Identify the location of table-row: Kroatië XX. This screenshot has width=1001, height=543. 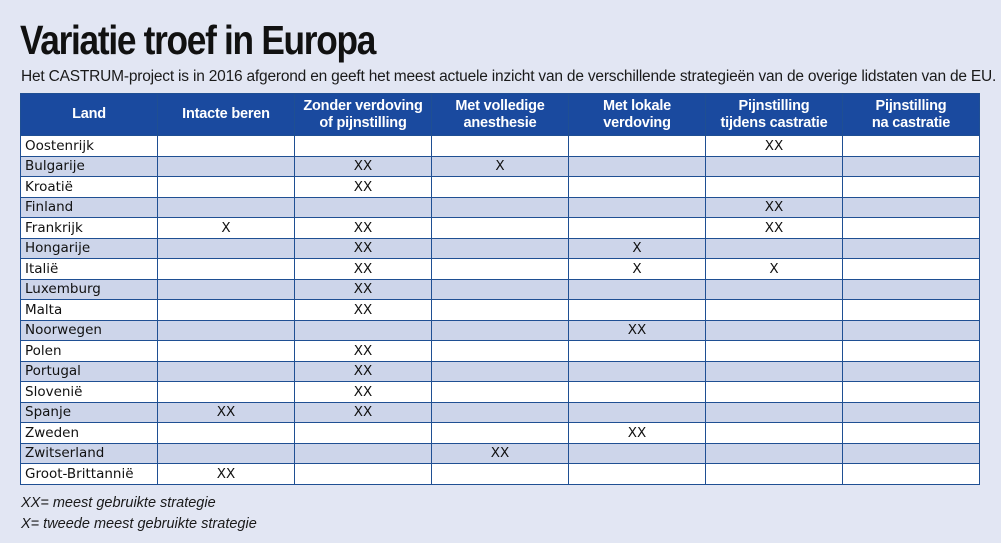
(500, 187).